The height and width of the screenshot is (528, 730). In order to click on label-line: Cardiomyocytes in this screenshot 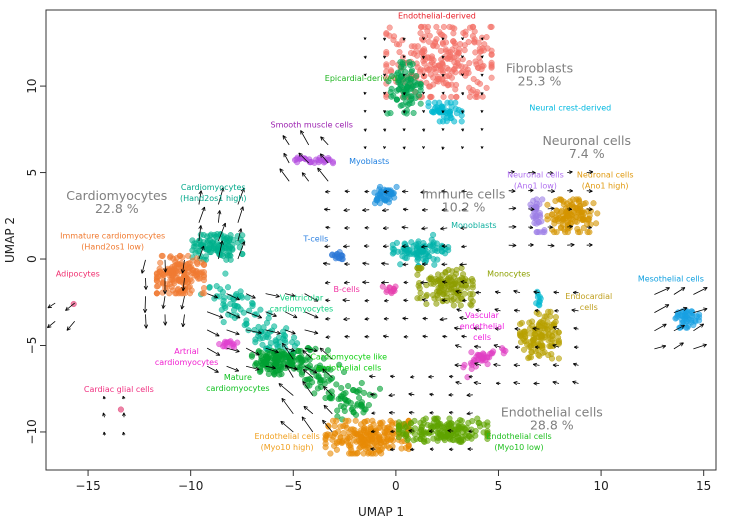, I will do `click(213, 187)`.